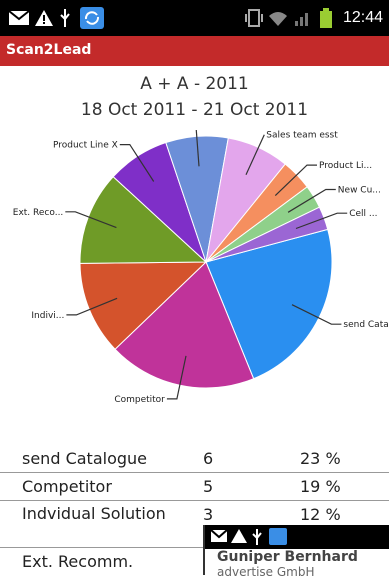 Image resolution: width=389 pixels, height=579 pixels. Describe the element at coordinates (362, 17) in the screenshot. I see `clock: 12:44` at that location.